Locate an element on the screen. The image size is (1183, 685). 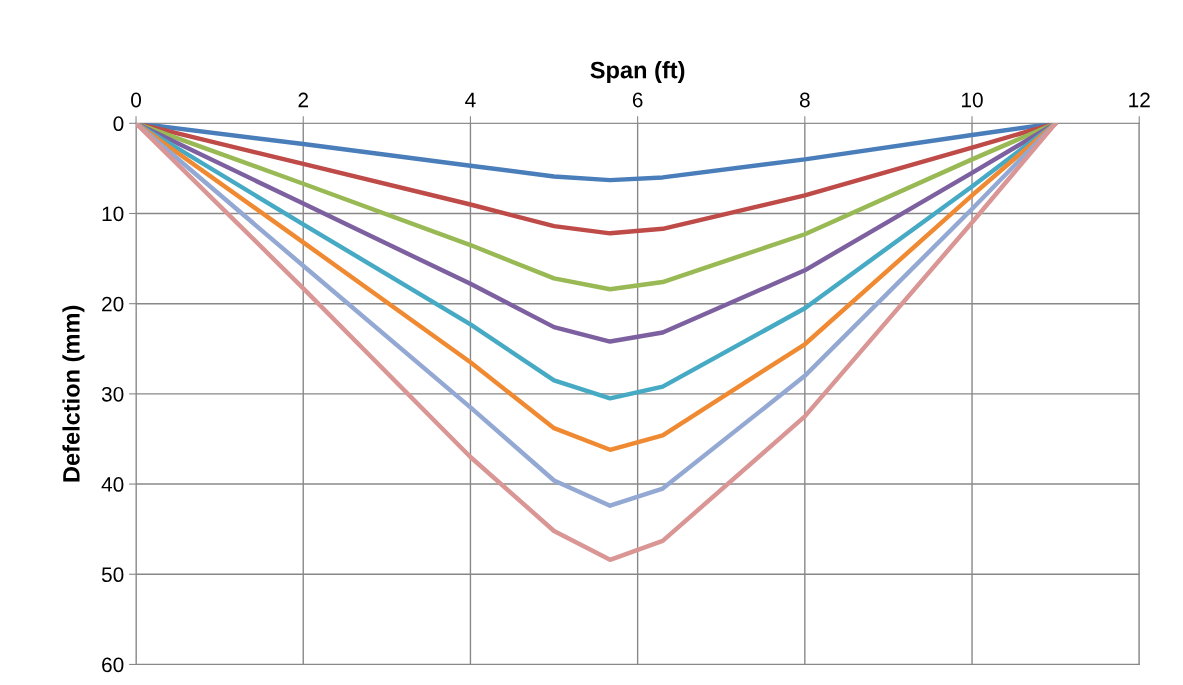
y-tick-label: 50 is located at coordinates (112, 575).